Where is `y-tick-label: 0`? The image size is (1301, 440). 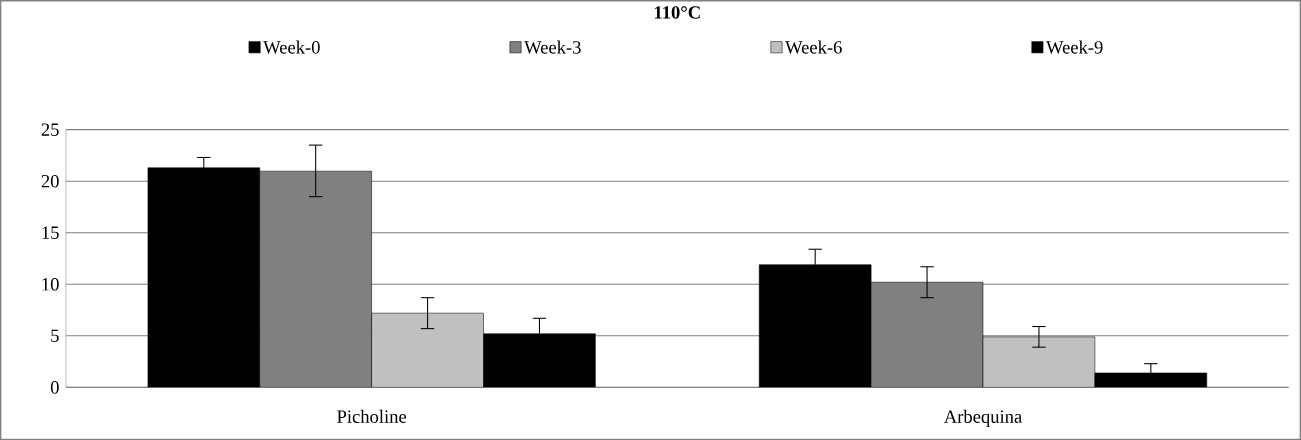
y-tick-label: 0 is located at coordinates (54, 387).